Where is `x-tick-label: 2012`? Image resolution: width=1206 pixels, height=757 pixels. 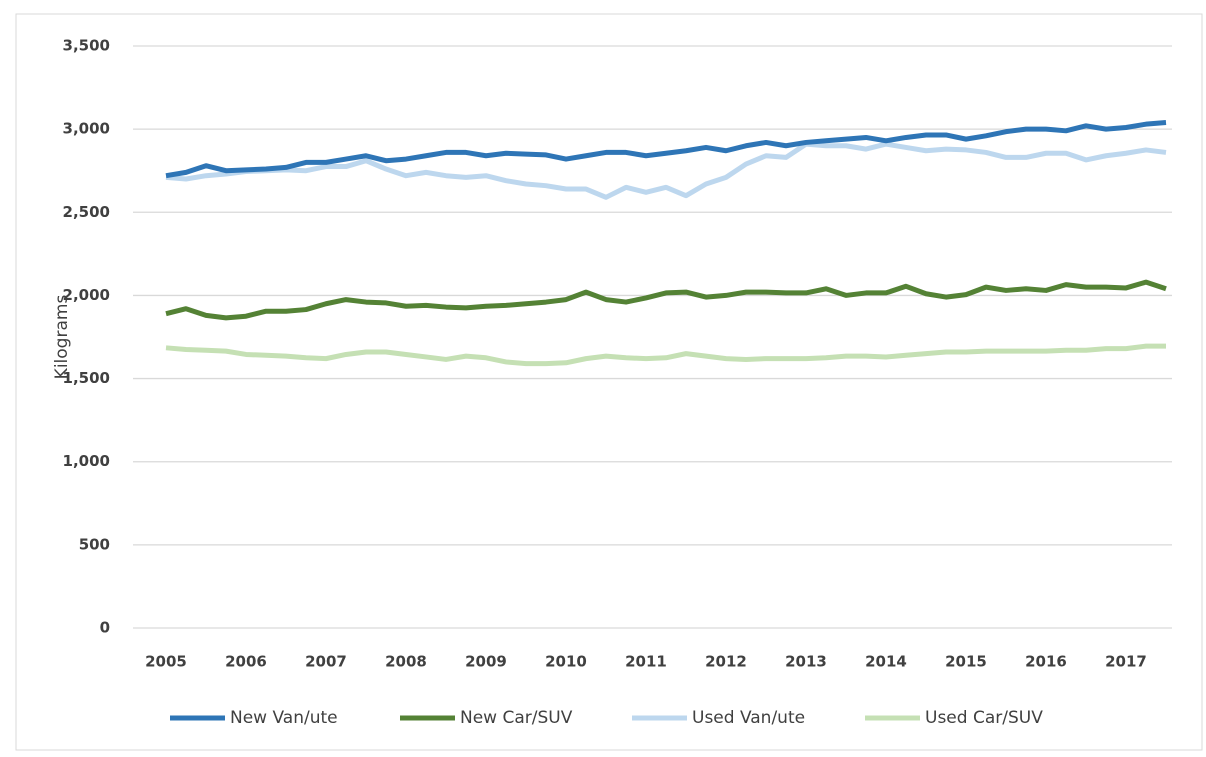 x-tick-label: 2012 is located at coordinates (726, 662).